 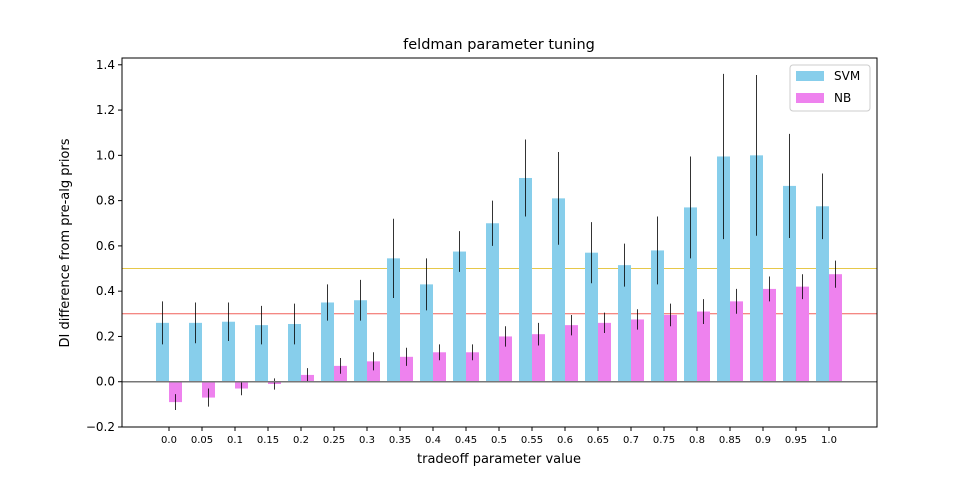 I want to click on x-tick-label-6: 0.3, so click(x=367, y=440).